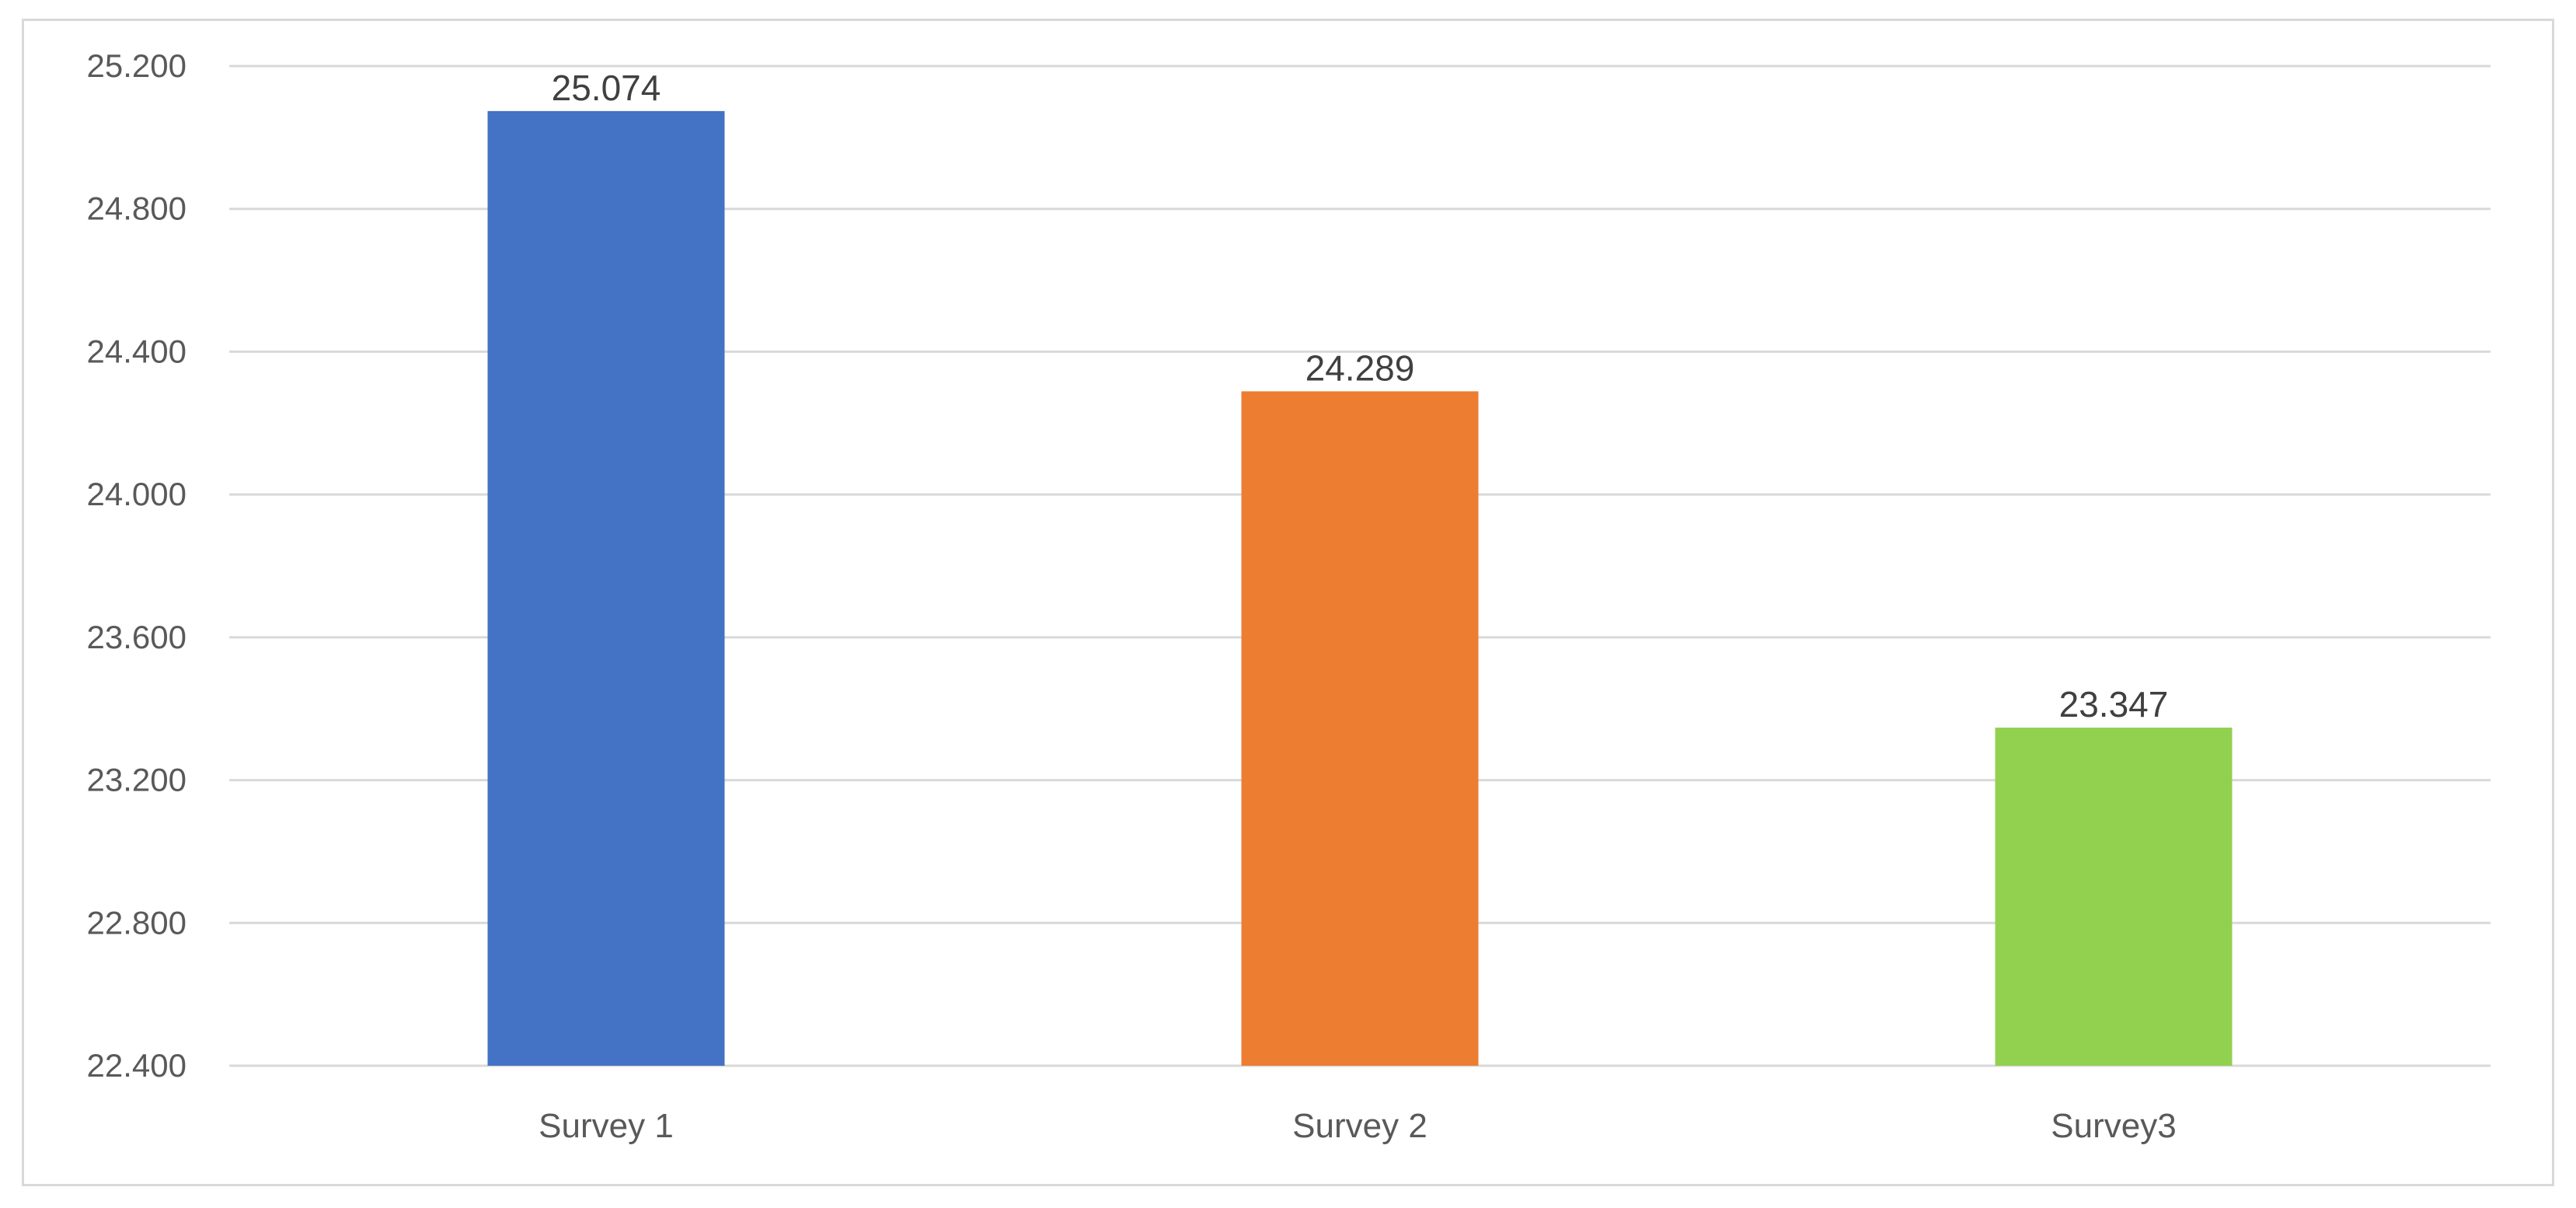 Image resolution: width=2576 pixels, height=1208 pixels. What do you see at coordinates (136, 208) in the screenshot?
I see `y-tick-label: 24.800` at bounding box center [136, 208].